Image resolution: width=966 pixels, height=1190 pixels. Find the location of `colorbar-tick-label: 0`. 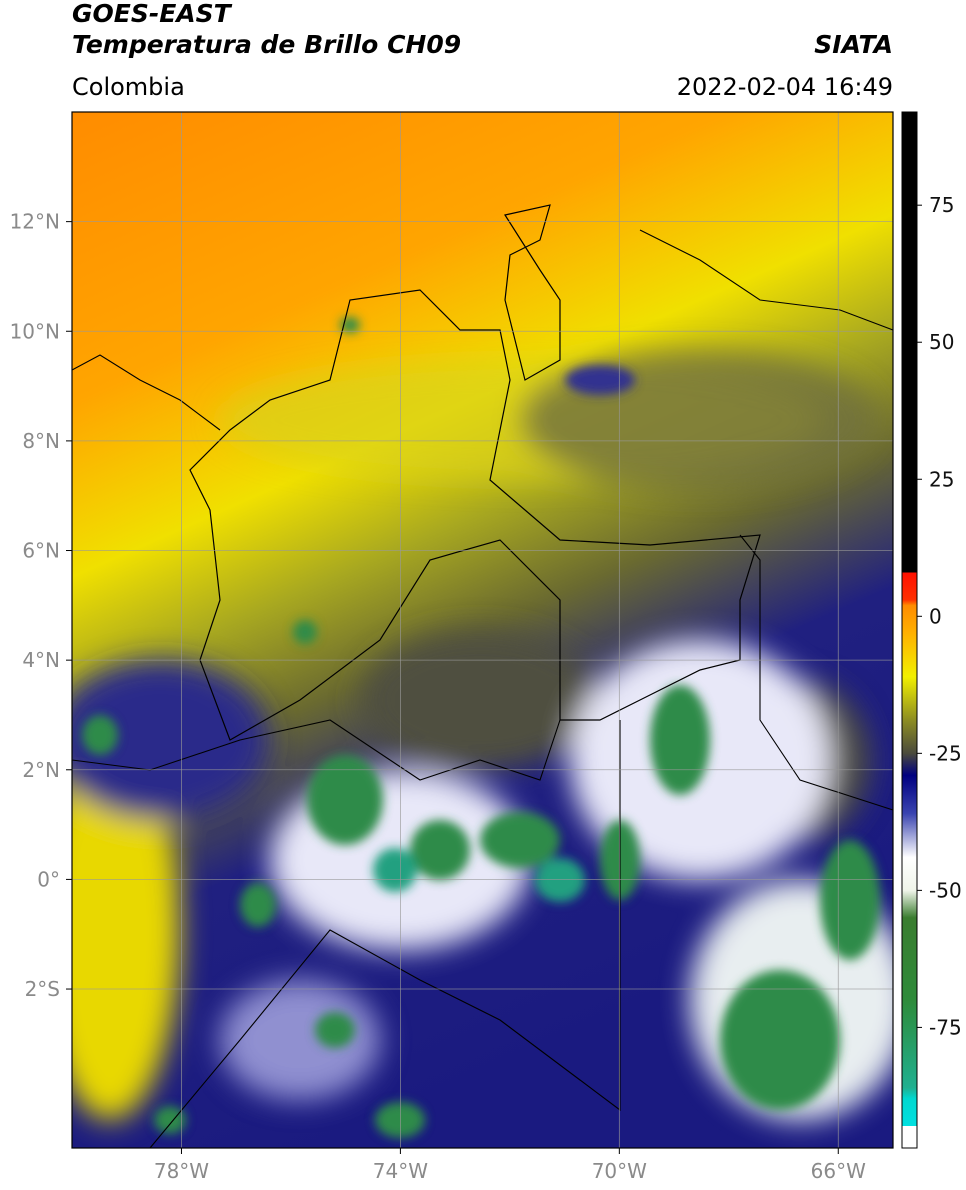

colorbar-tick-label: 0 is located at coordinates (935, 616).